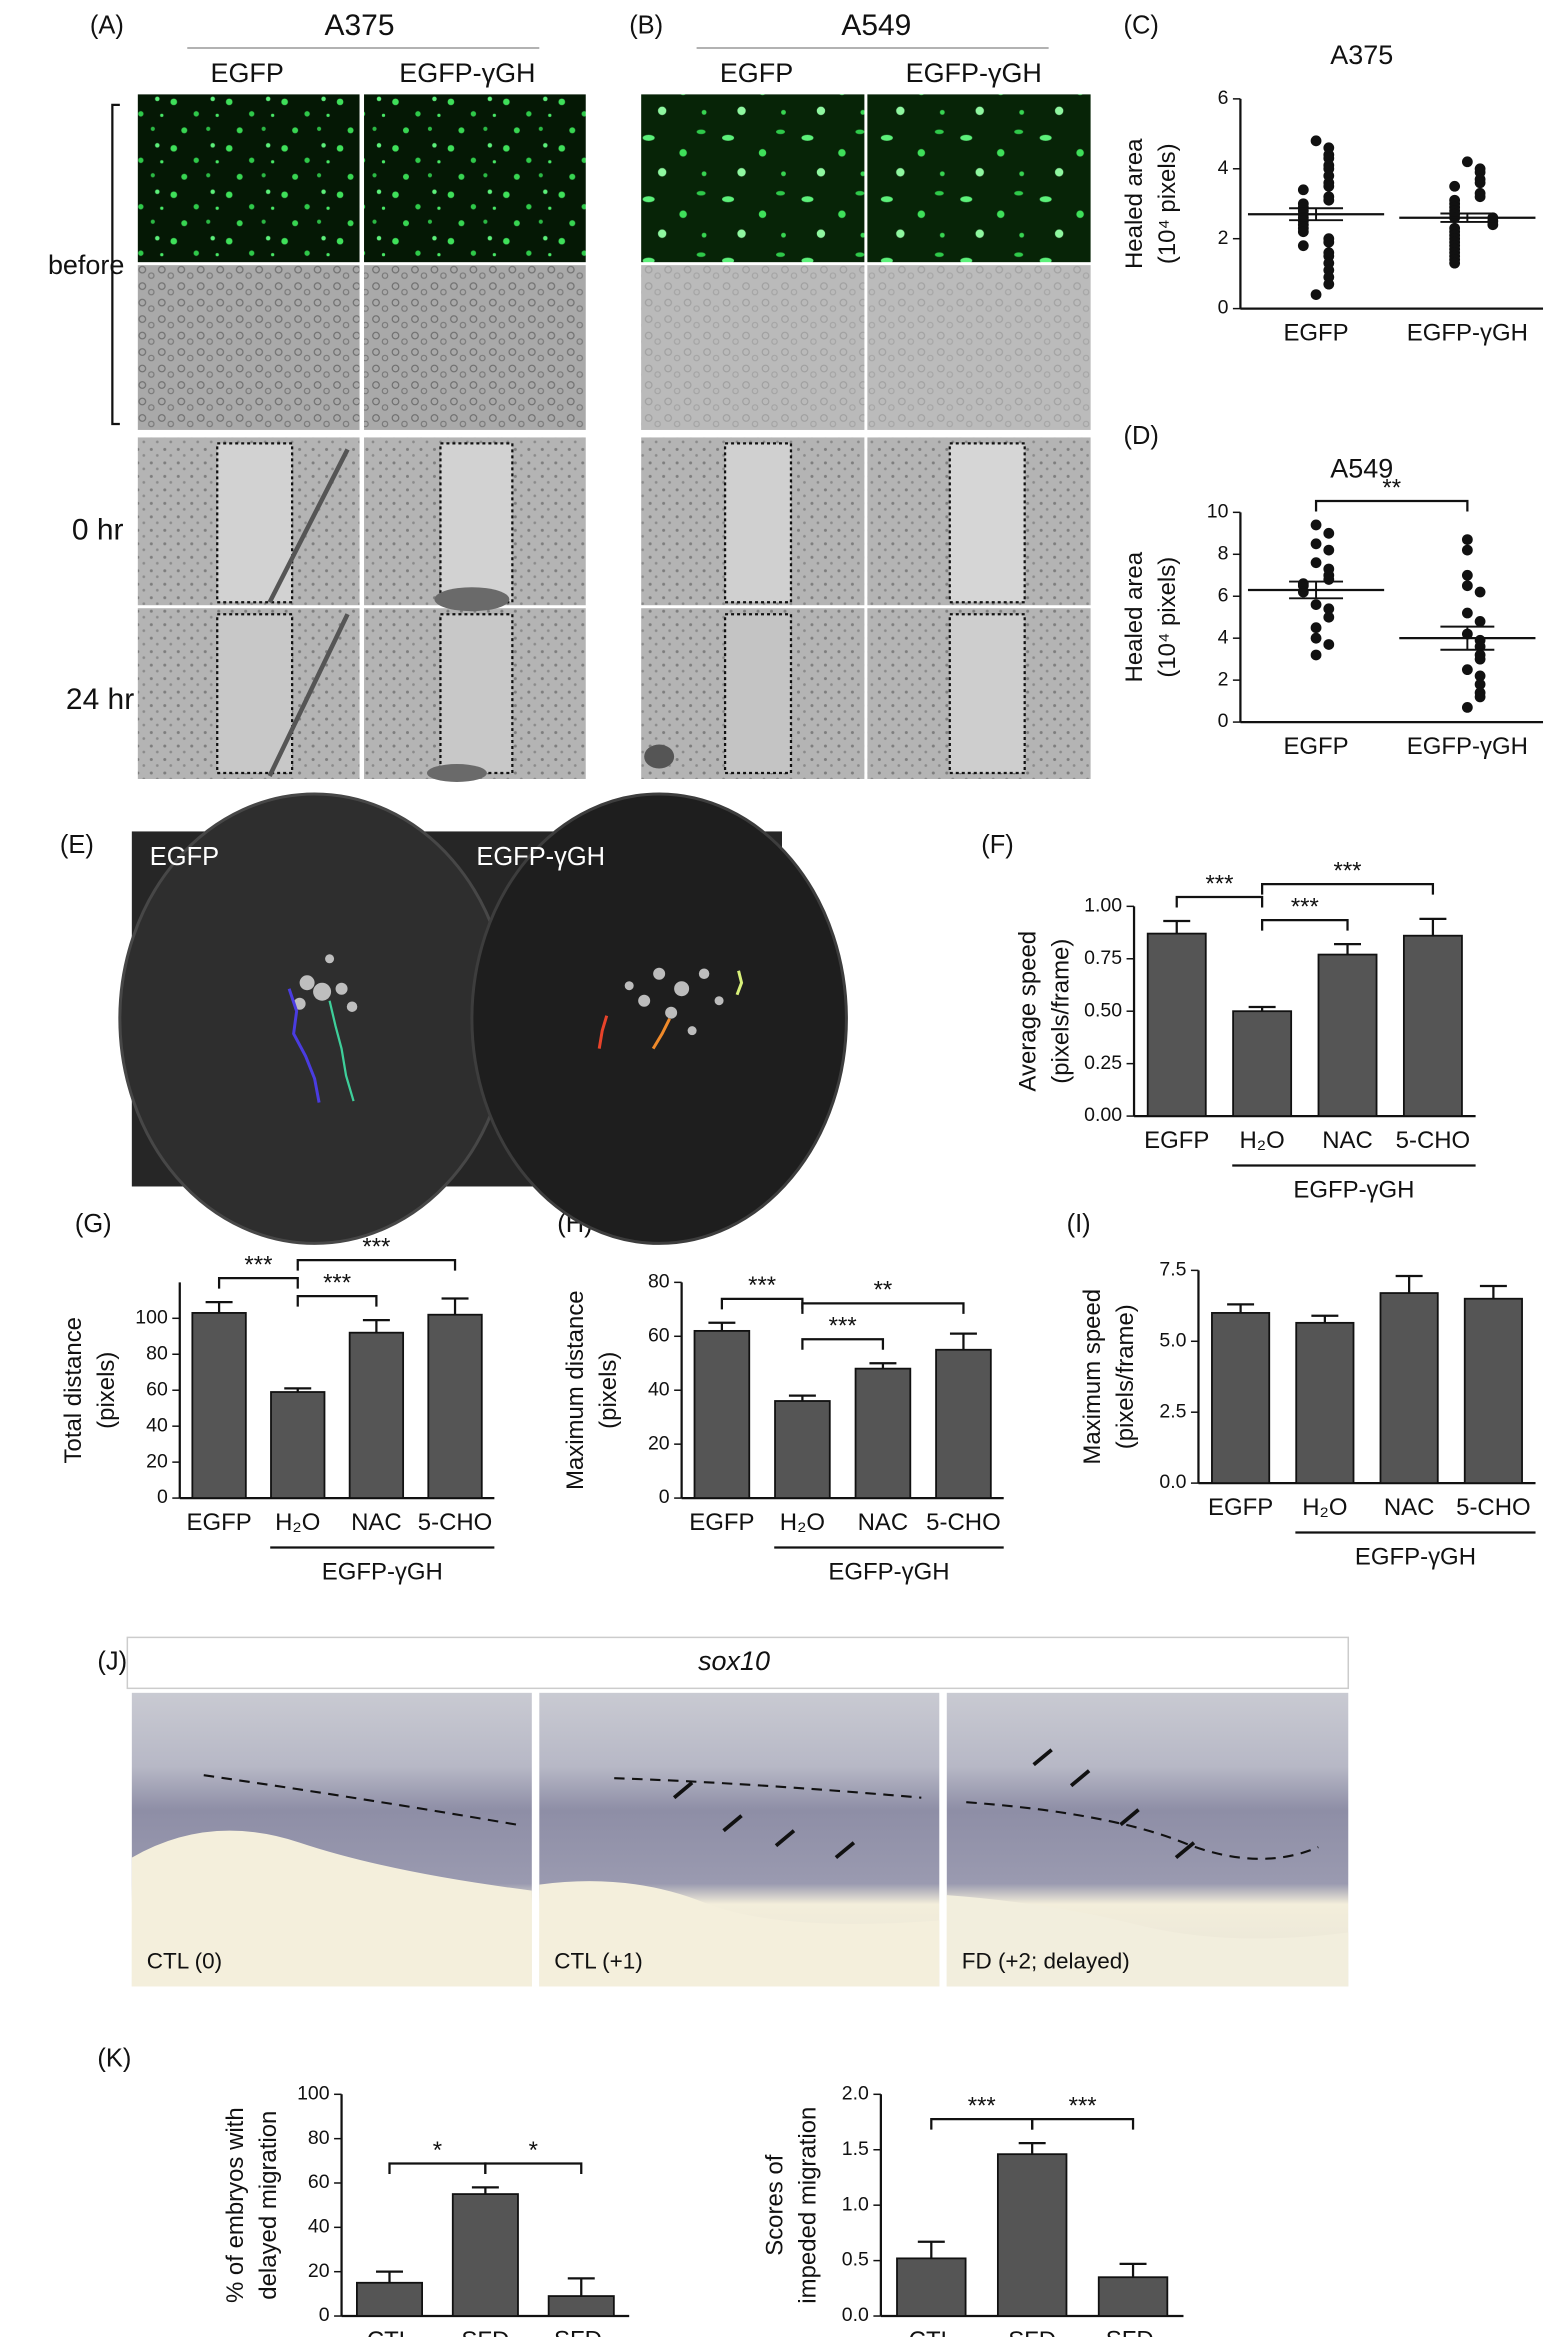 The width and height of the screenshot is (1558, 2337). What do you see at coordinates (855, 2204) in the screenshot?
I see `y-tick-label: 1.0` at bounding box center [855, 2204].